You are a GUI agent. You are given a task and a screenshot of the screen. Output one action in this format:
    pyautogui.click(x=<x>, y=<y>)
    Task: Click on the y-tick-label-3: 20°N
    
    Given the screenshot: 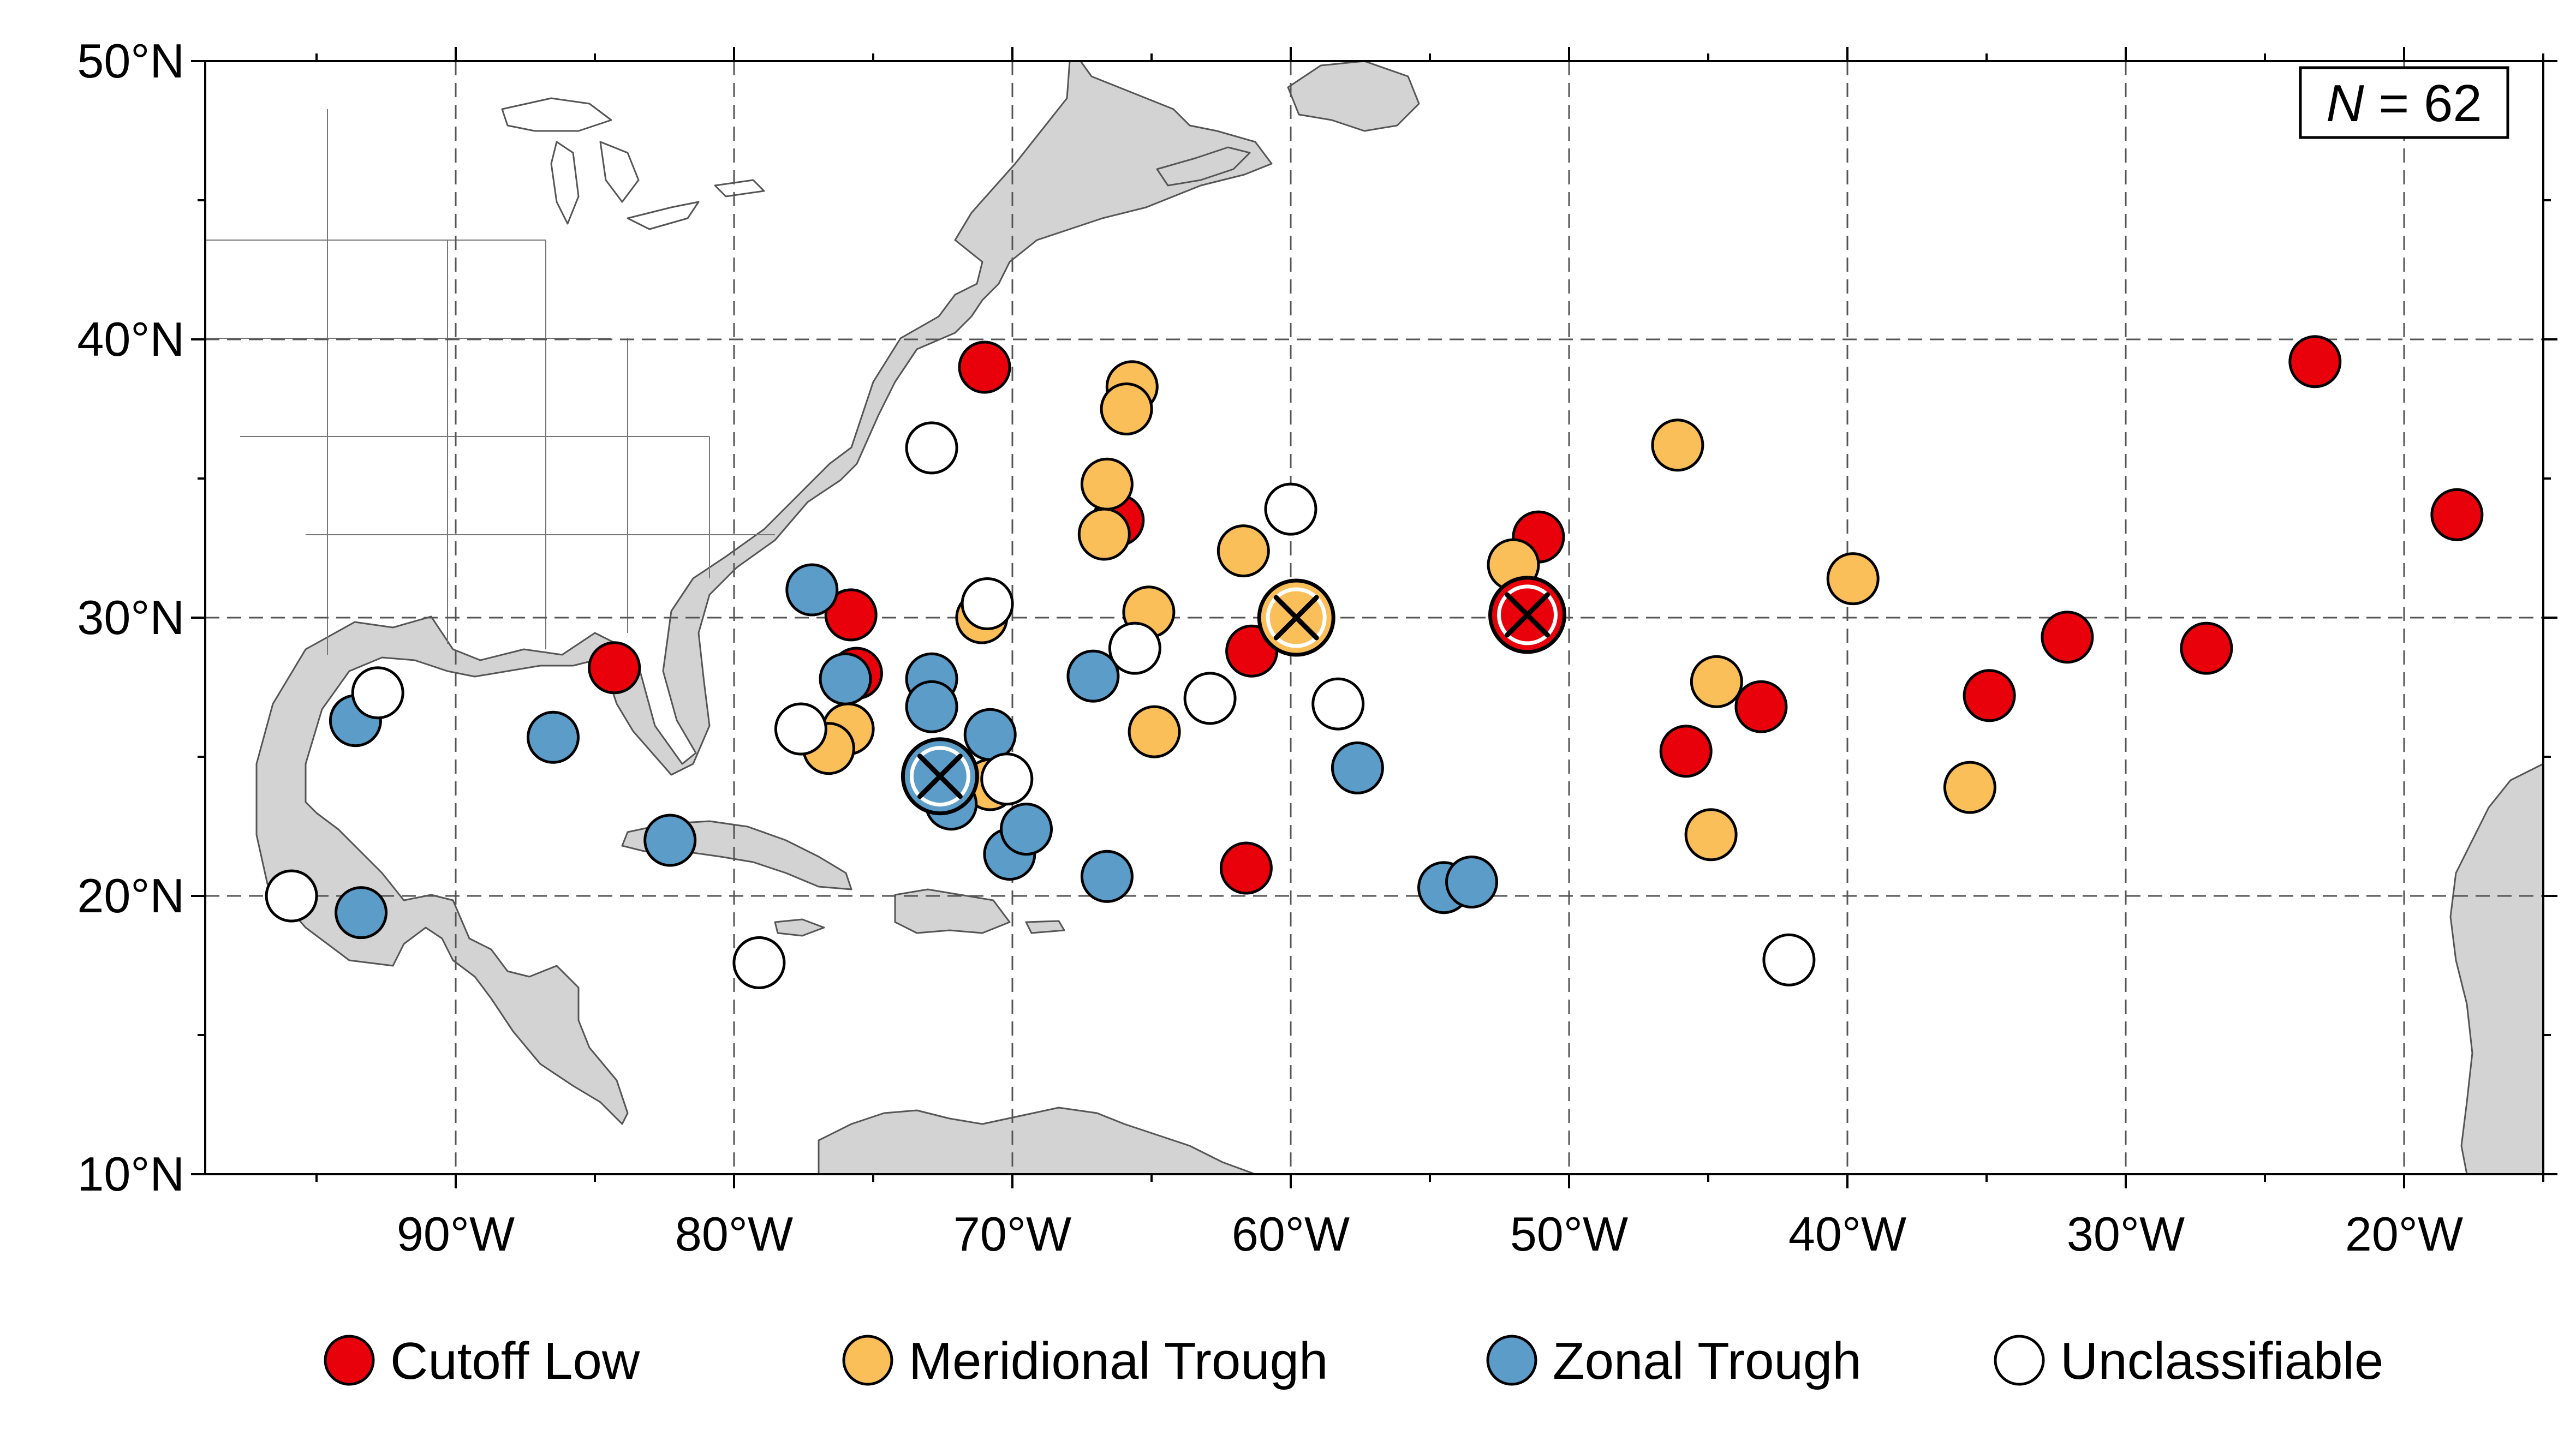 What is the action you would take?
    pyautogui.click(x=130, y=896)
    